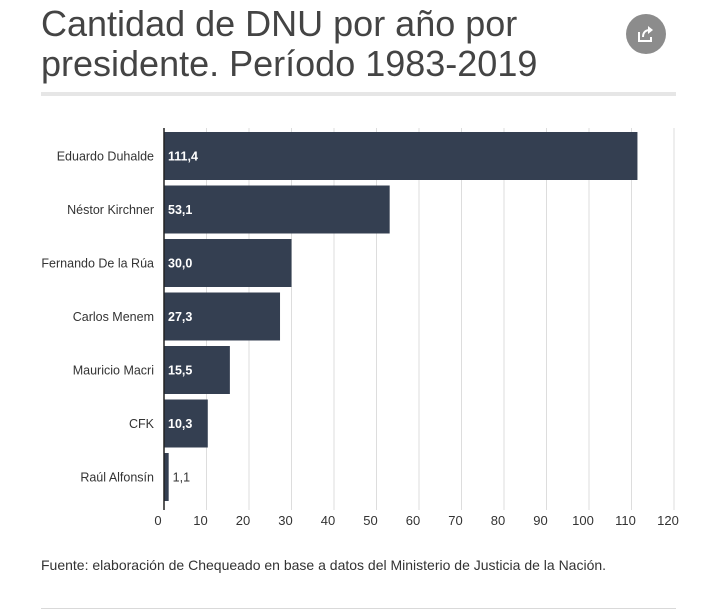 The height and width of the screenshot is (616, 728). Describe the element at coordinates (180, 317) in the screenshot. I see `data-label: 27,3` at that location.